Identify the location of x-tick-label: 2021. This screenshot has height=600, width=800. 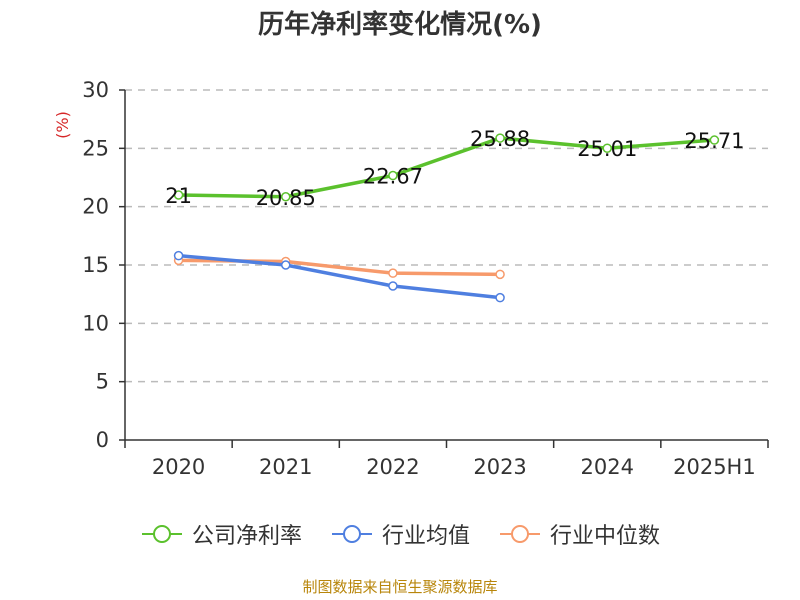
(285, 467).